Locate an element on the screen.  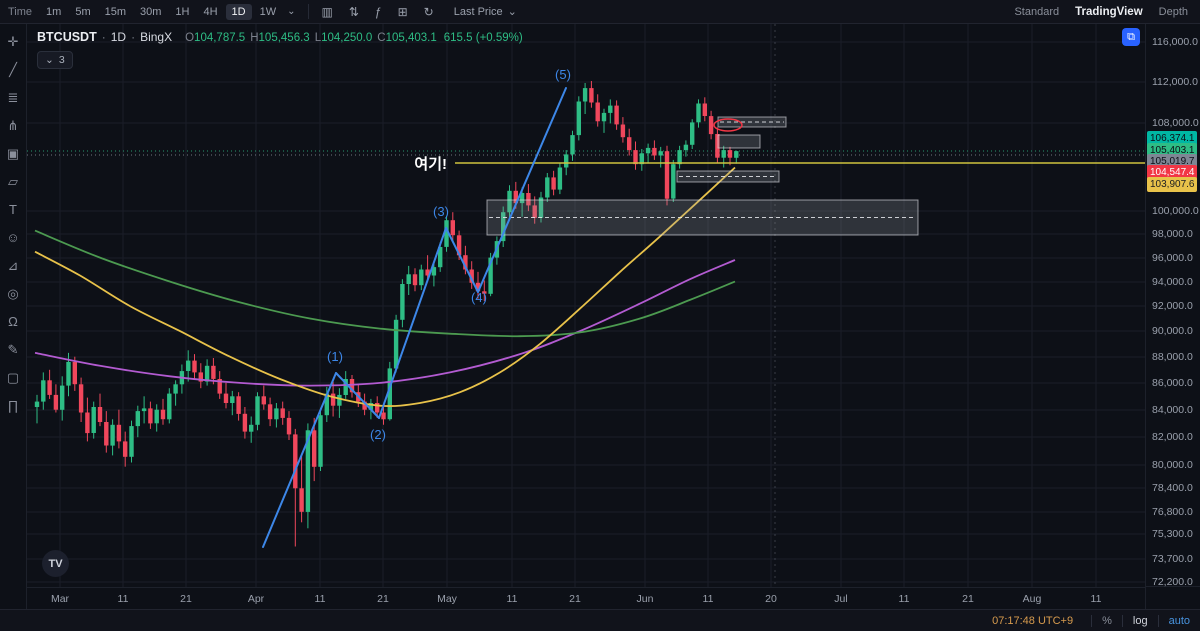
price-axis-label: 88,000.0 is located at coordinates (1172, 357).